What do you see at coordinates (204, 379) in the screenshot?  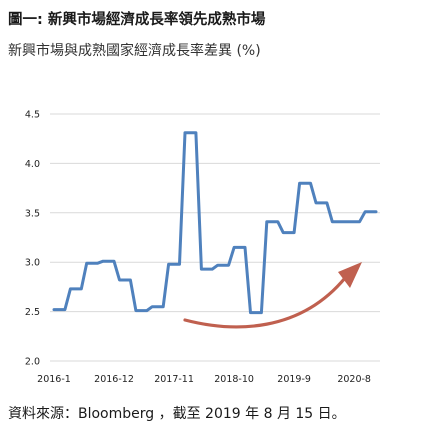 I see `x-axis-tick-labels: 2016-1 2016-12 2017-11 2018-10 2019-9 2020-8` at bounding box center [204, 379].